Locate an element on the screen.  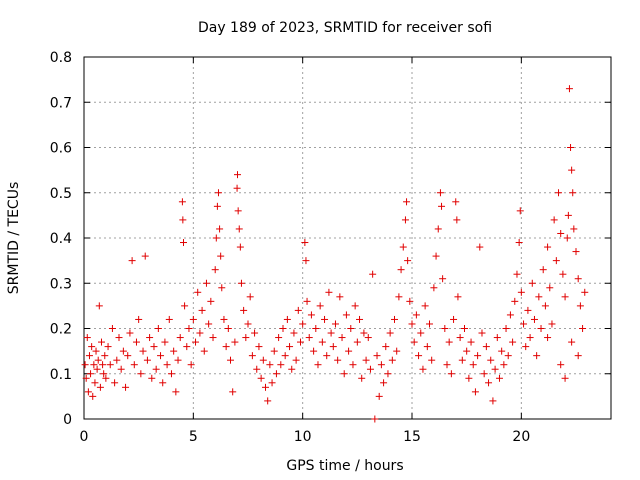
y-tick-label: 0.4 is located at coordinates (61, 239).